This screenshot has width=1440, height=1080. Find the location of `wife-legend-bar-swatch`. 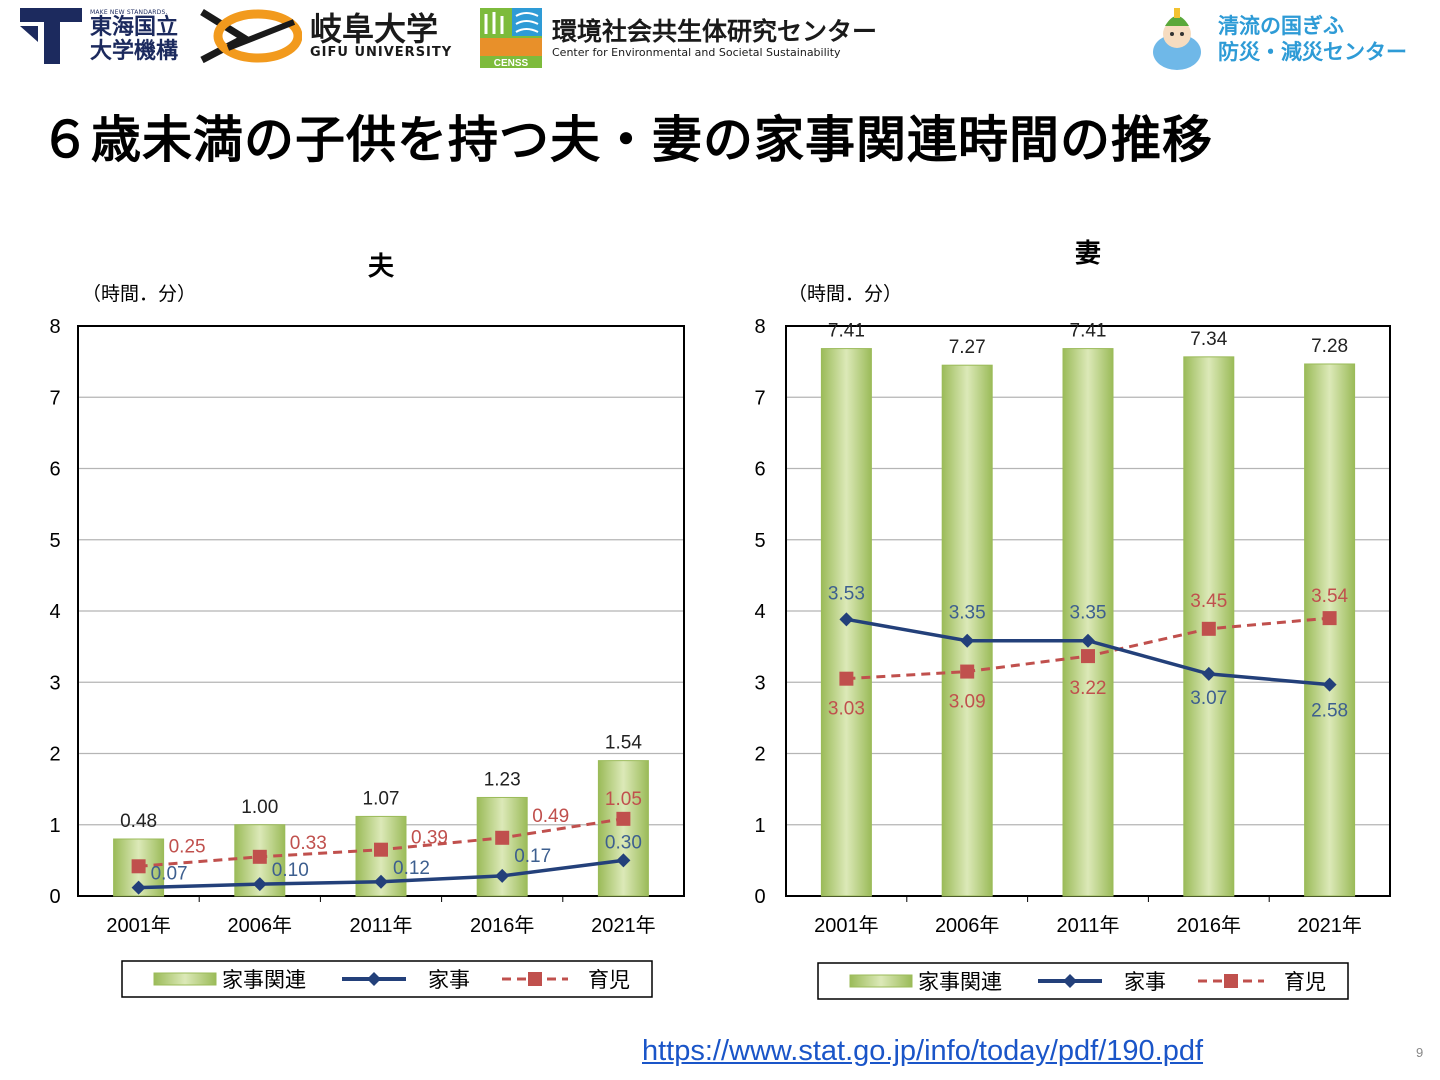

wife-legend-bar-swatch is located at coordinates (881, 981).